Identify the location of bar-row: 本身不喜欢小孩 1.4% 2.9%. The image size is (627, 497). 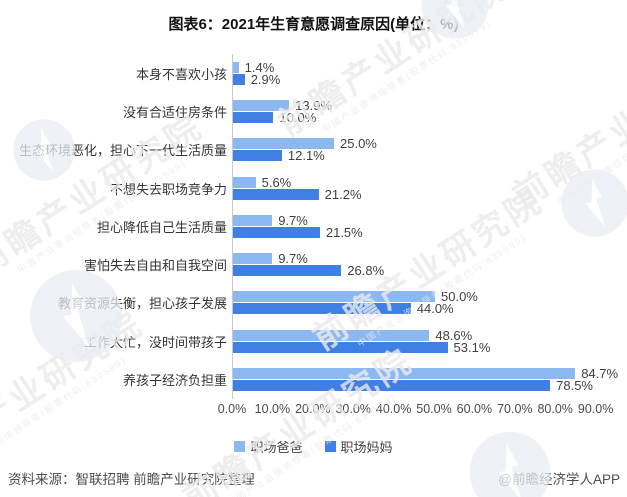
(313, 73).